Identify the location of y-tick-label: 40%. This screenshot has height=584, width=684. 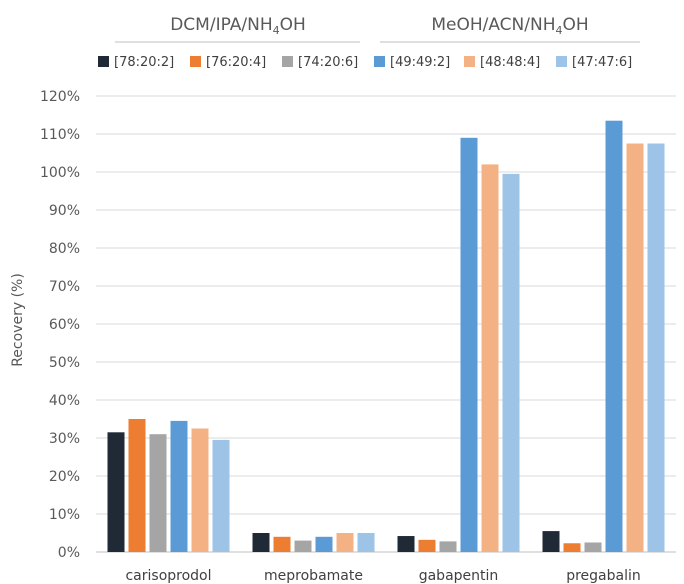
(64, 401).